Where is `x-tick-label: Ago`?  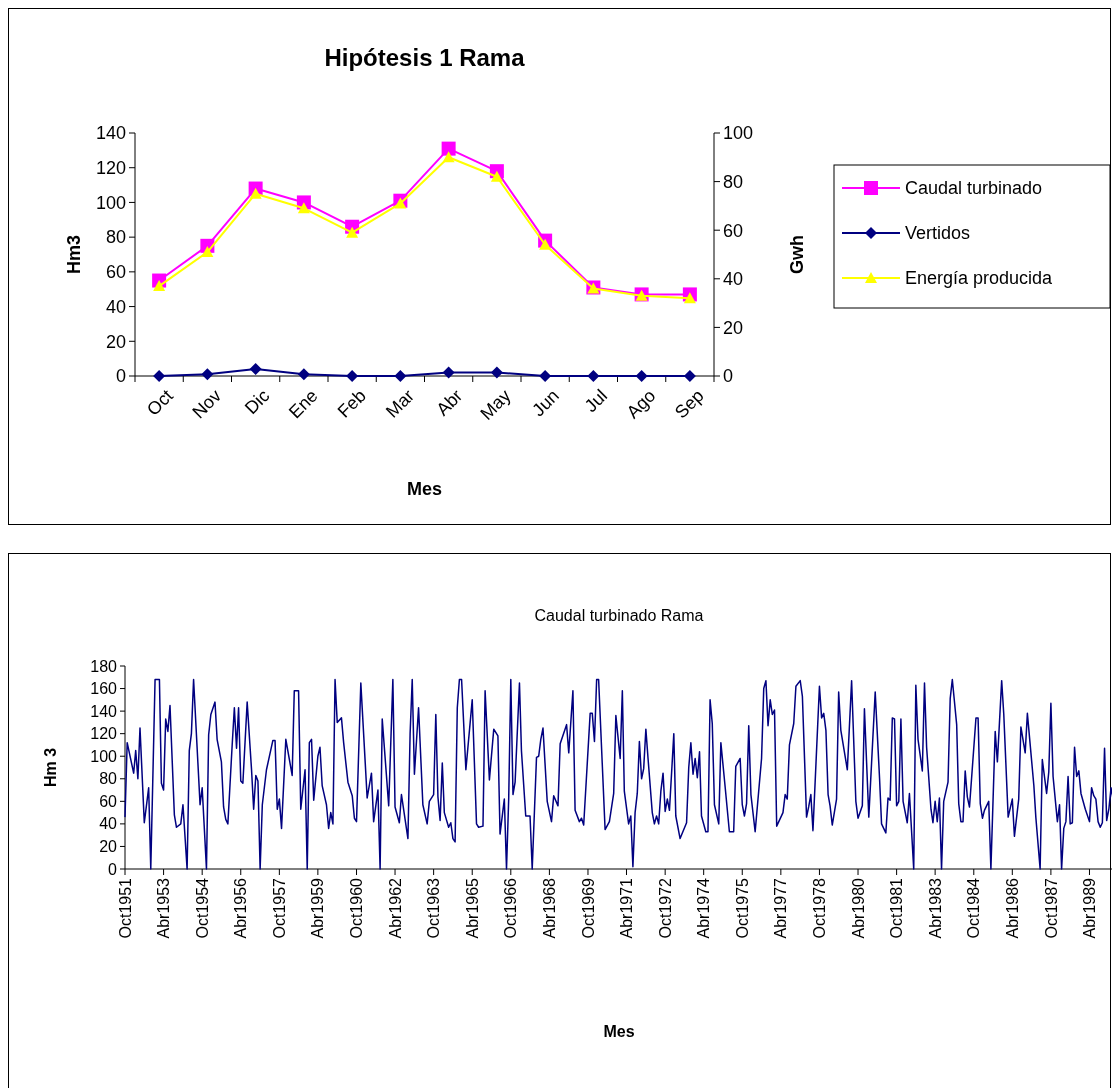
x-tick-label: Ago is located at coordinates (641, 404).